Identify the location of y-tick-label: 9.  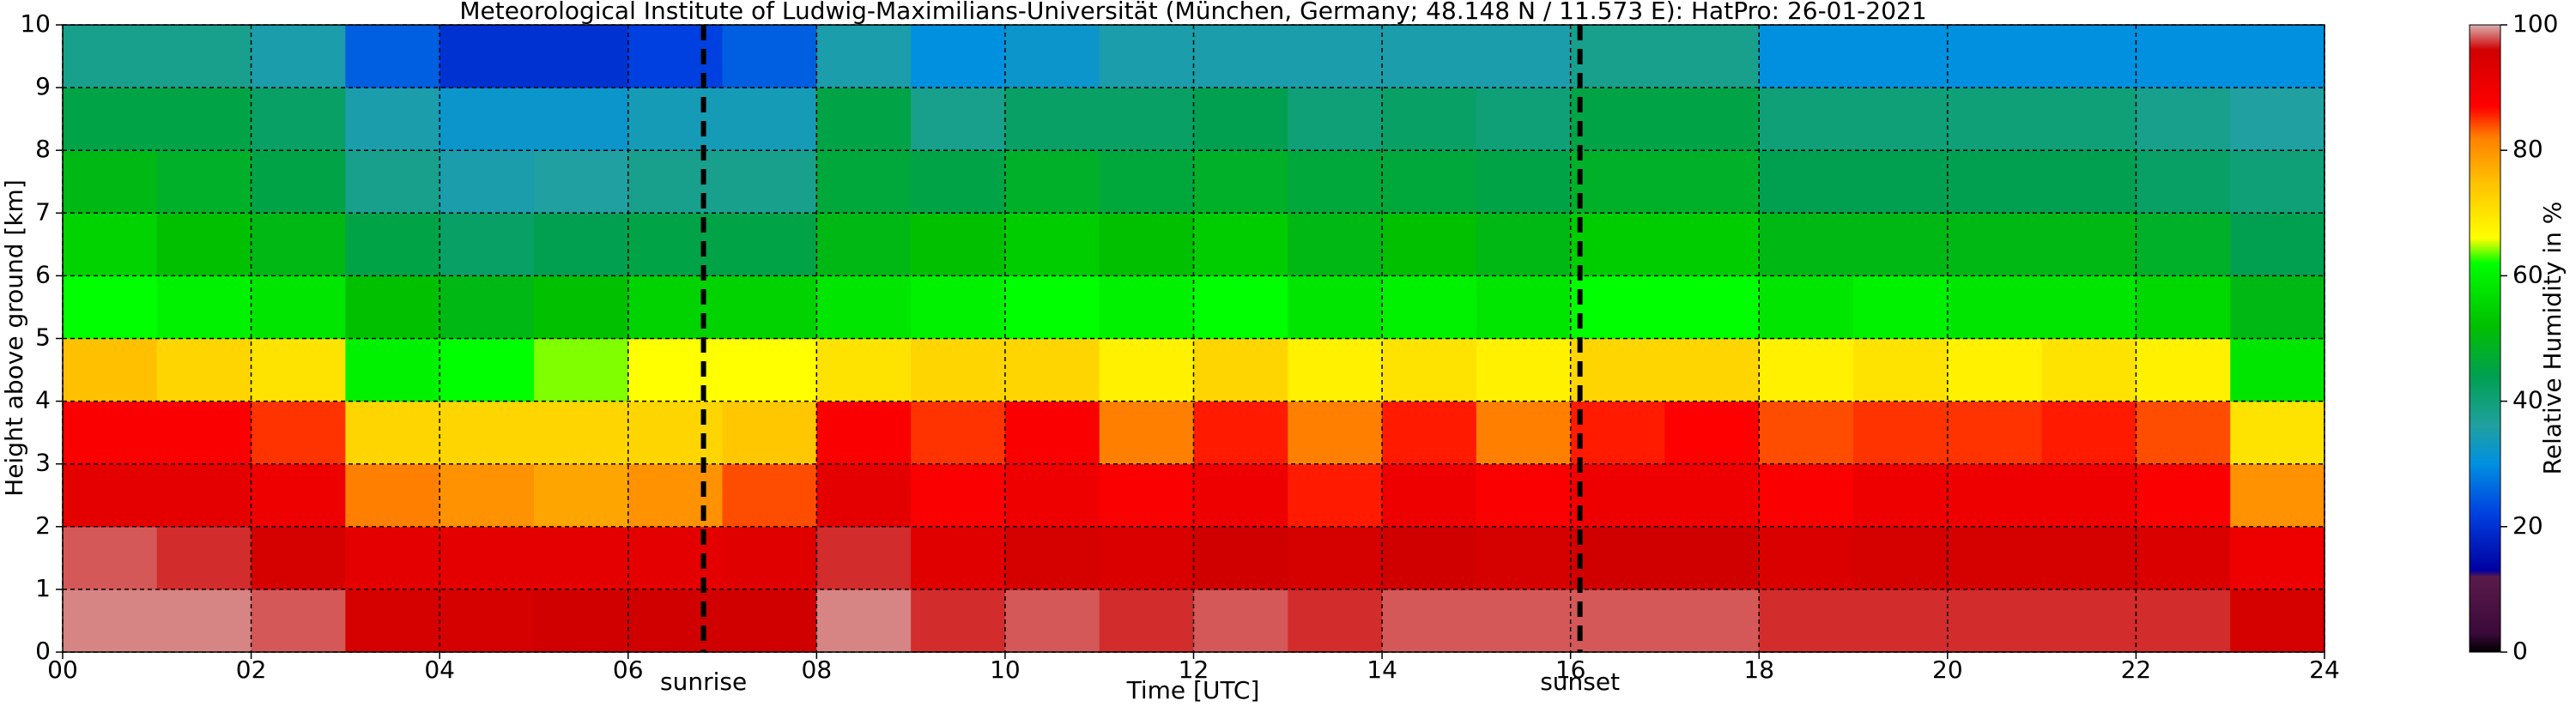
(43, 86).